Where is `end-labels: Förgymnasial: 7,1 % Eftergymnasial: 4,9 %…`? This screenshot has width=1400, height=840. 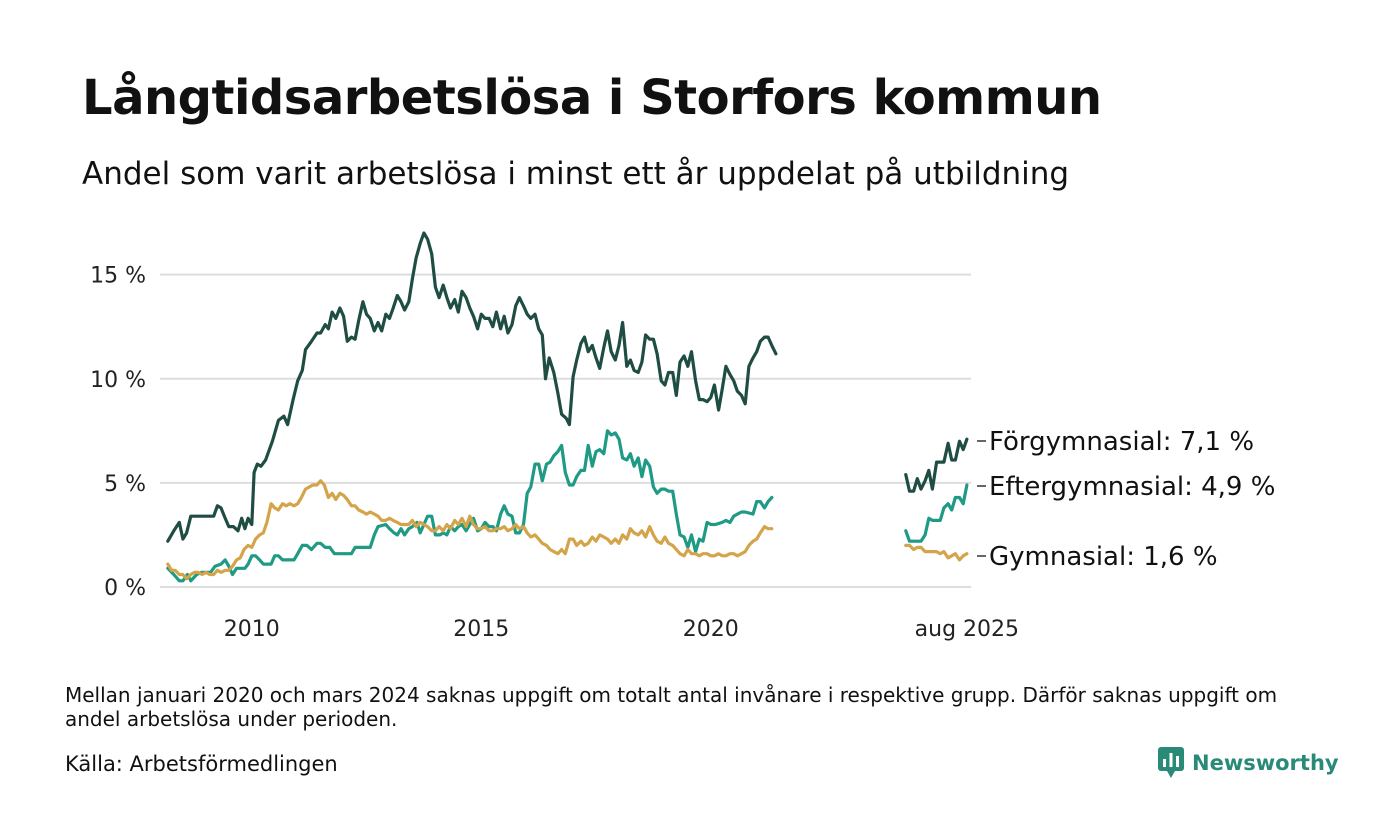 end-labels: Förgymnasial: 7,1 % Eftergymnasial: 4,9 %… is located at coordinates (1126, 499).